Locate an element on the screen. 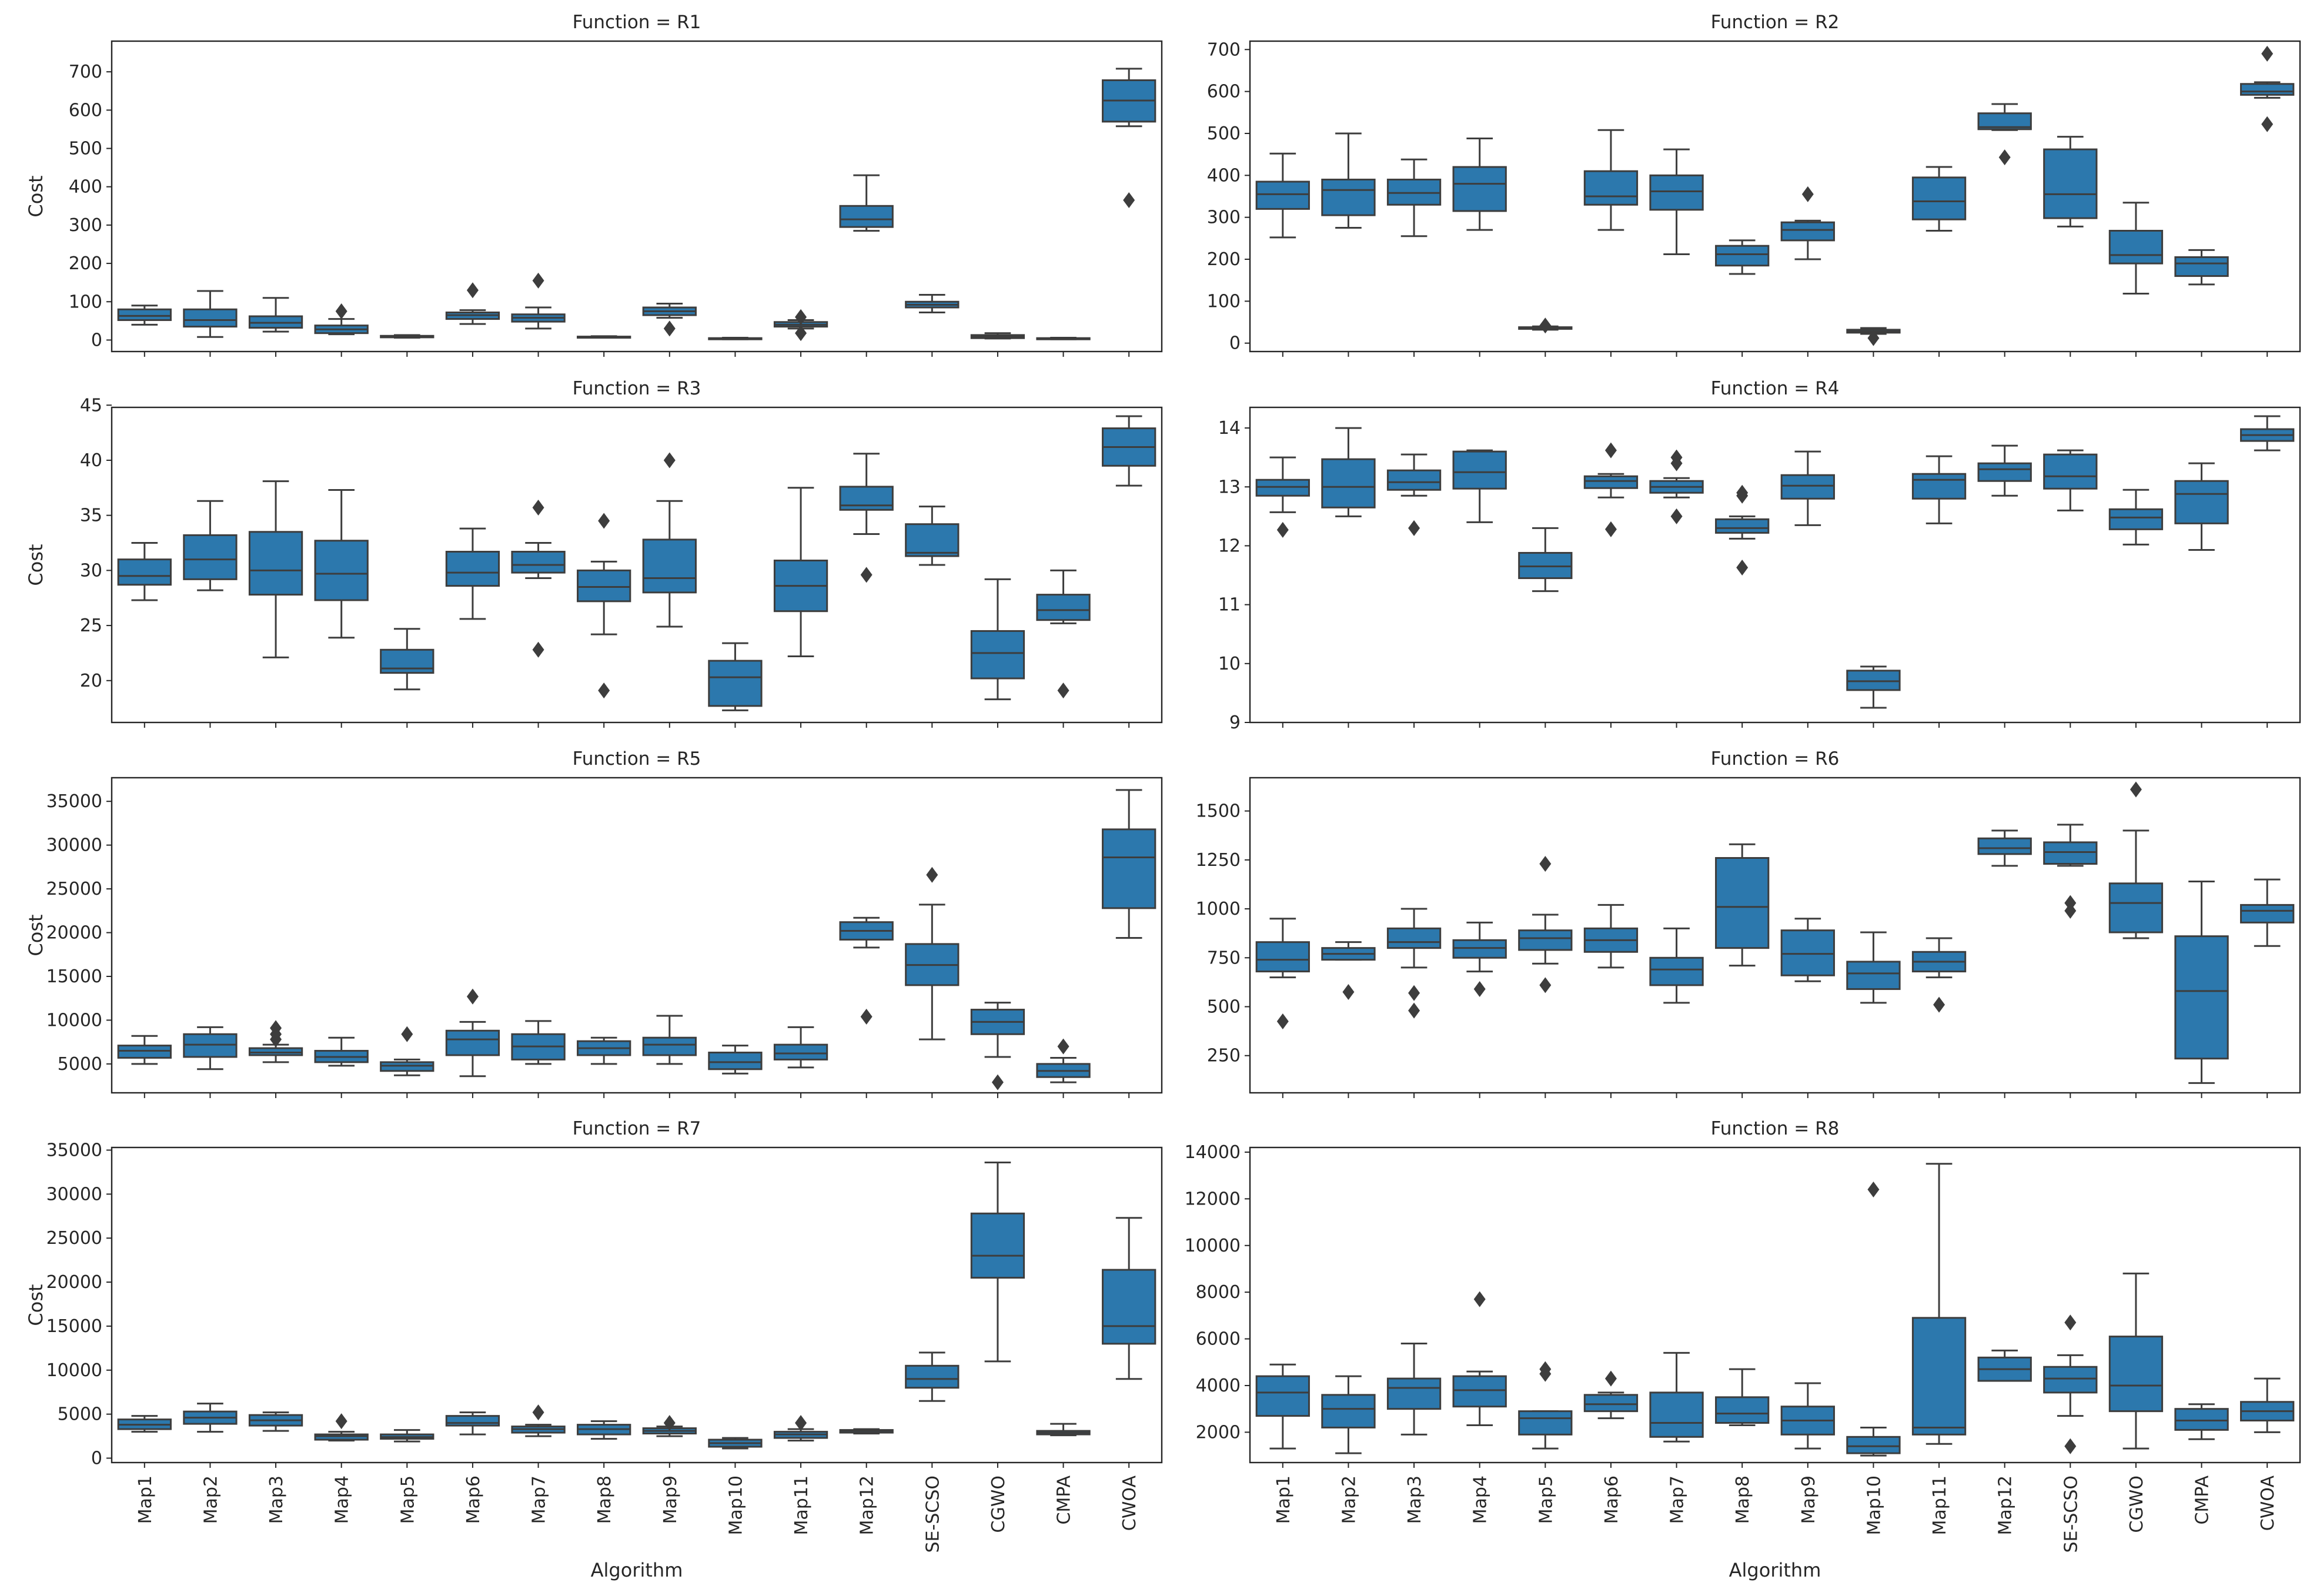  y-tick-label: 4000 is located at coordinates (1218, 1386).